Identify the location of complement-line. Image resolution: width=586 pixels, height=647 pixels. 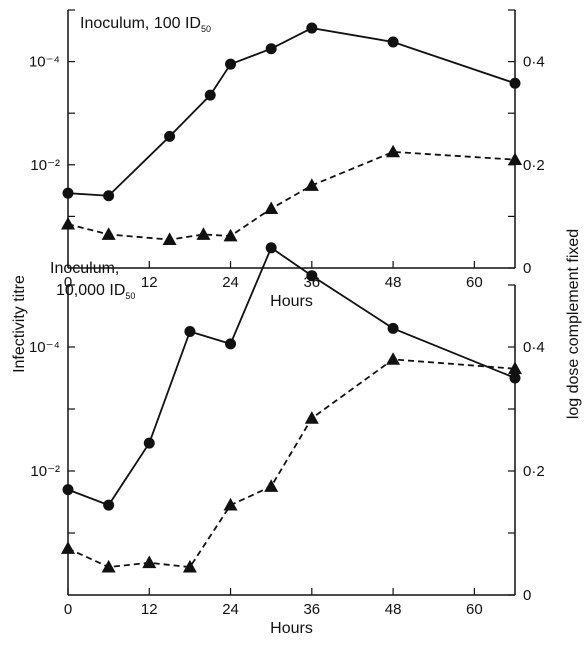
(291, 195).